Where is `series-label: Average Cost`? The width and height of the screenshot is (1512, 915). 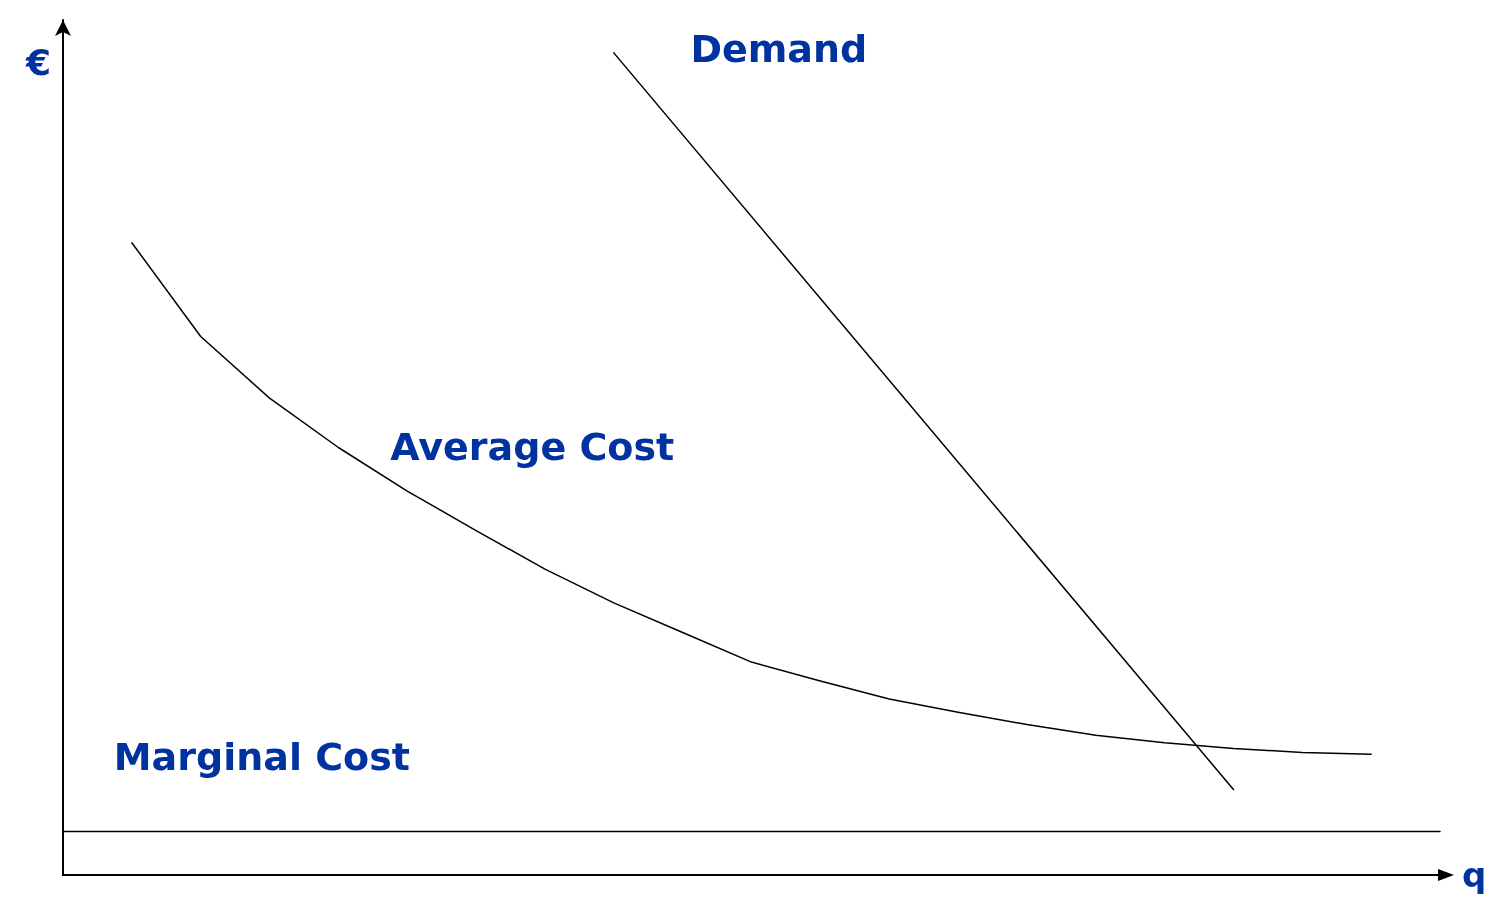
series-label: Average Cost is located at coordinates (532, 447).